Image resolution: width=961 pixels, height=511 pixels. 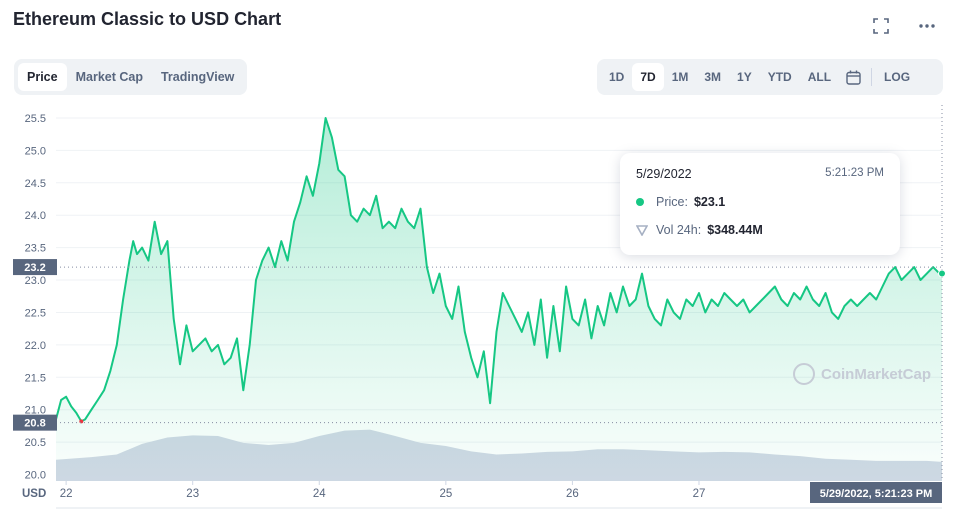 I want to click on chart-type-tabs: Price Market Cap TradingView, so click(x=130, y=77).